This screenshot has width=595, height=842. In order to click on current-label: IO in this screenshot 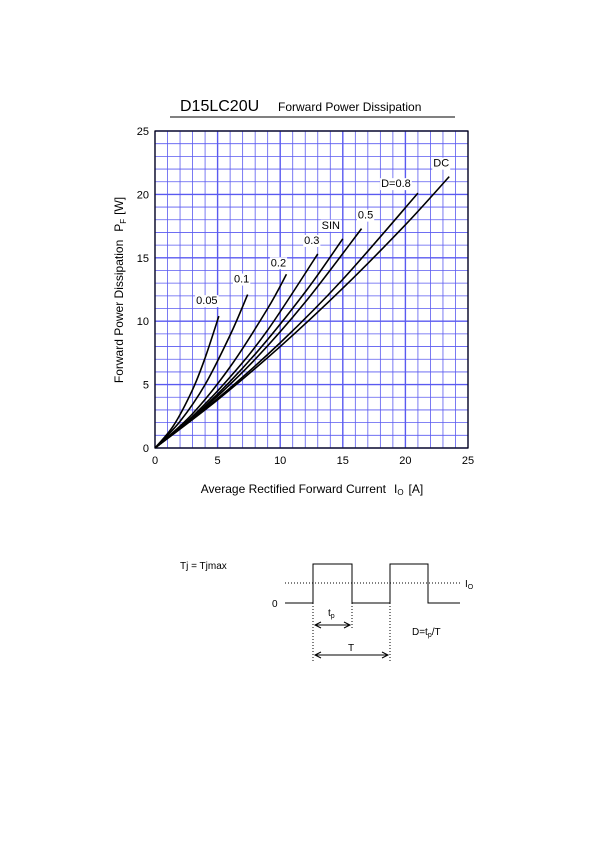, I will do `click(469, 585)`.